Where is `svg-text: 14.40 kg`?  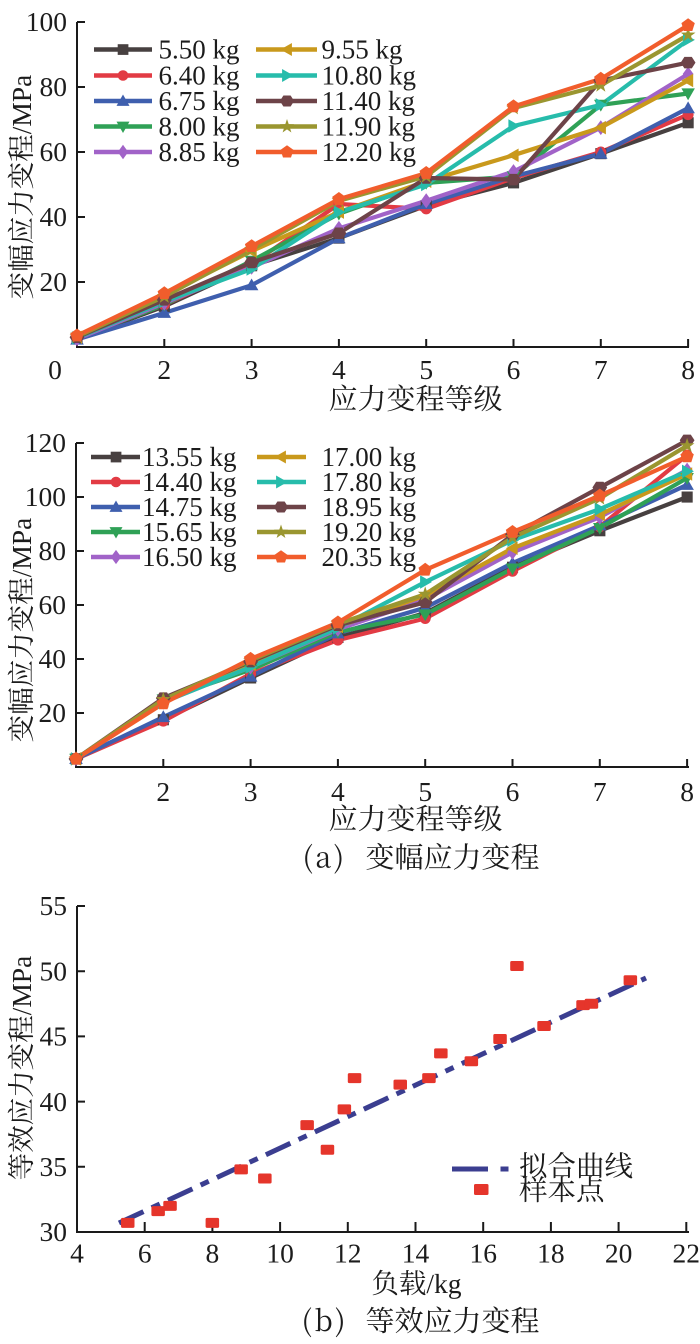
svg-text: 14.40 kg is located at coordinates (189, 482).